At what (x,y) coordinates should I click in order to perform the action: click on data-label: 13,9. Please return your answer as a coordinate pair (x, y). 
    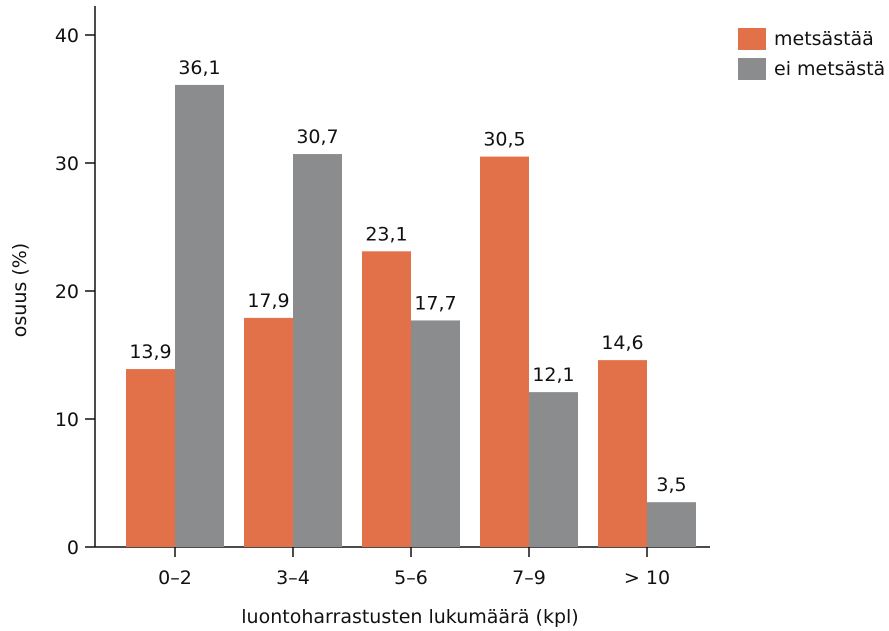
    Looking at the image, I should click on (150, 352).